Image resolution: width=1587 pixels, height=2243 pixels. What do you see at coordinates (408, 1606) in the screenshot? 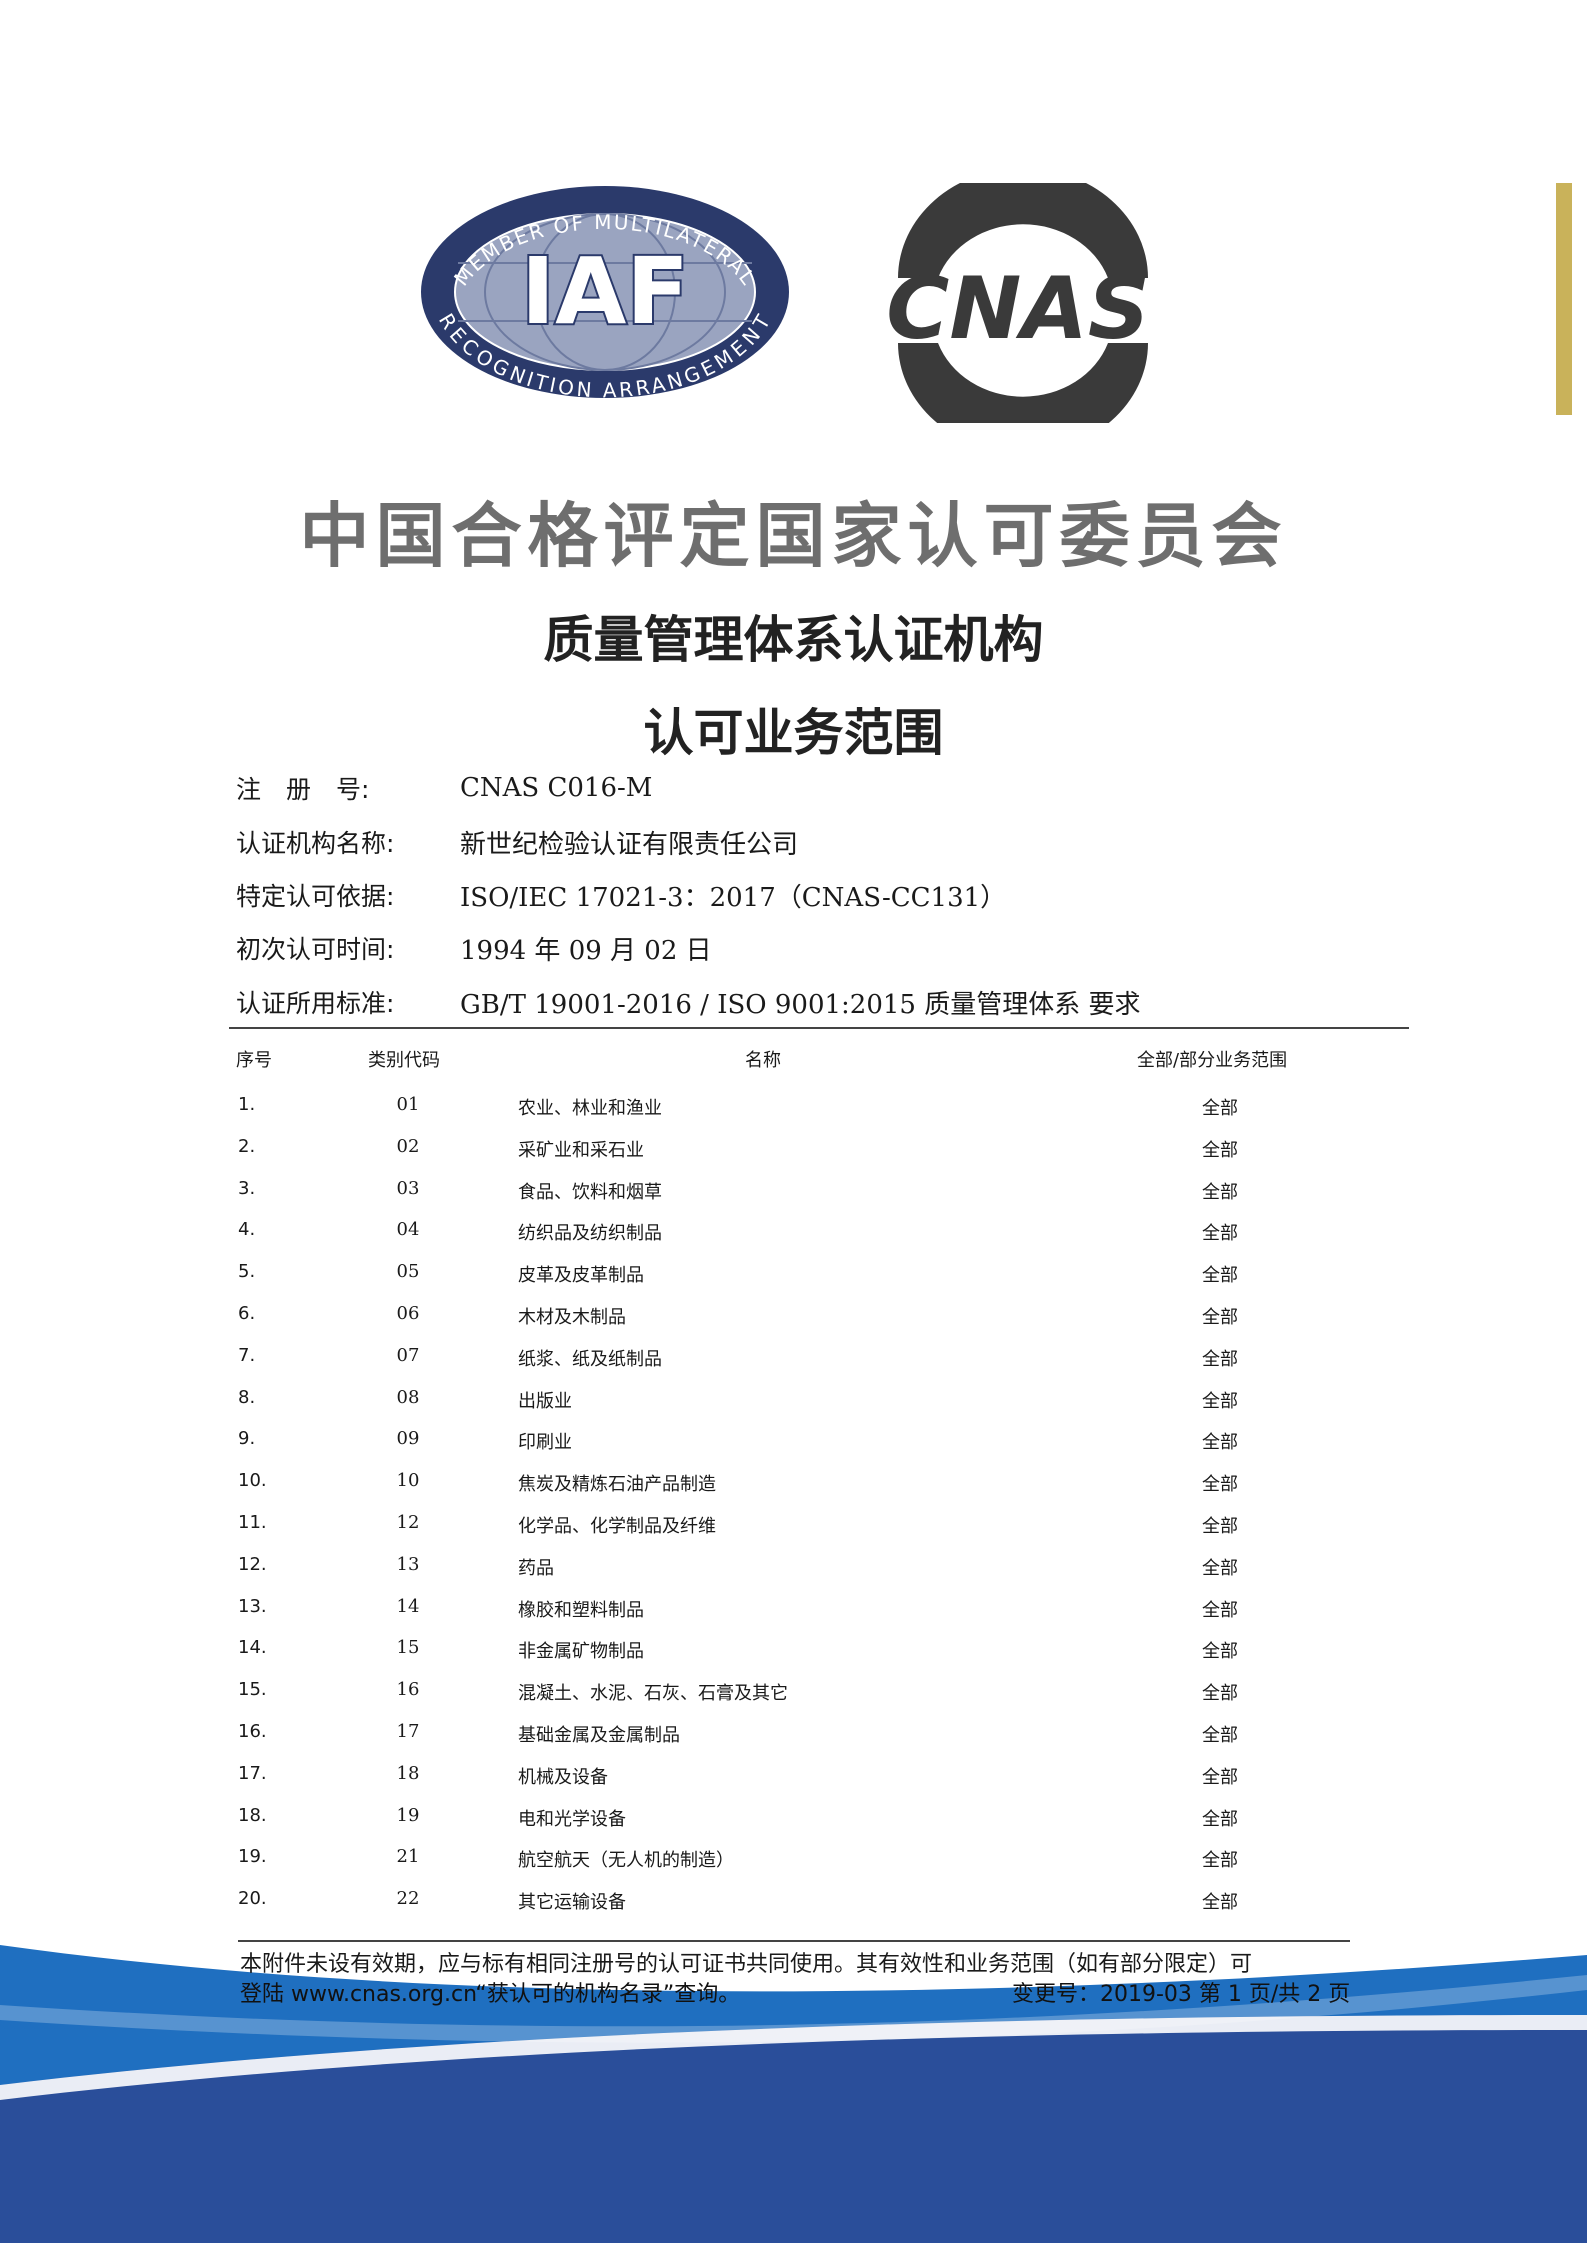
I see `category-code: 14` at bounding box center [408, 1606].